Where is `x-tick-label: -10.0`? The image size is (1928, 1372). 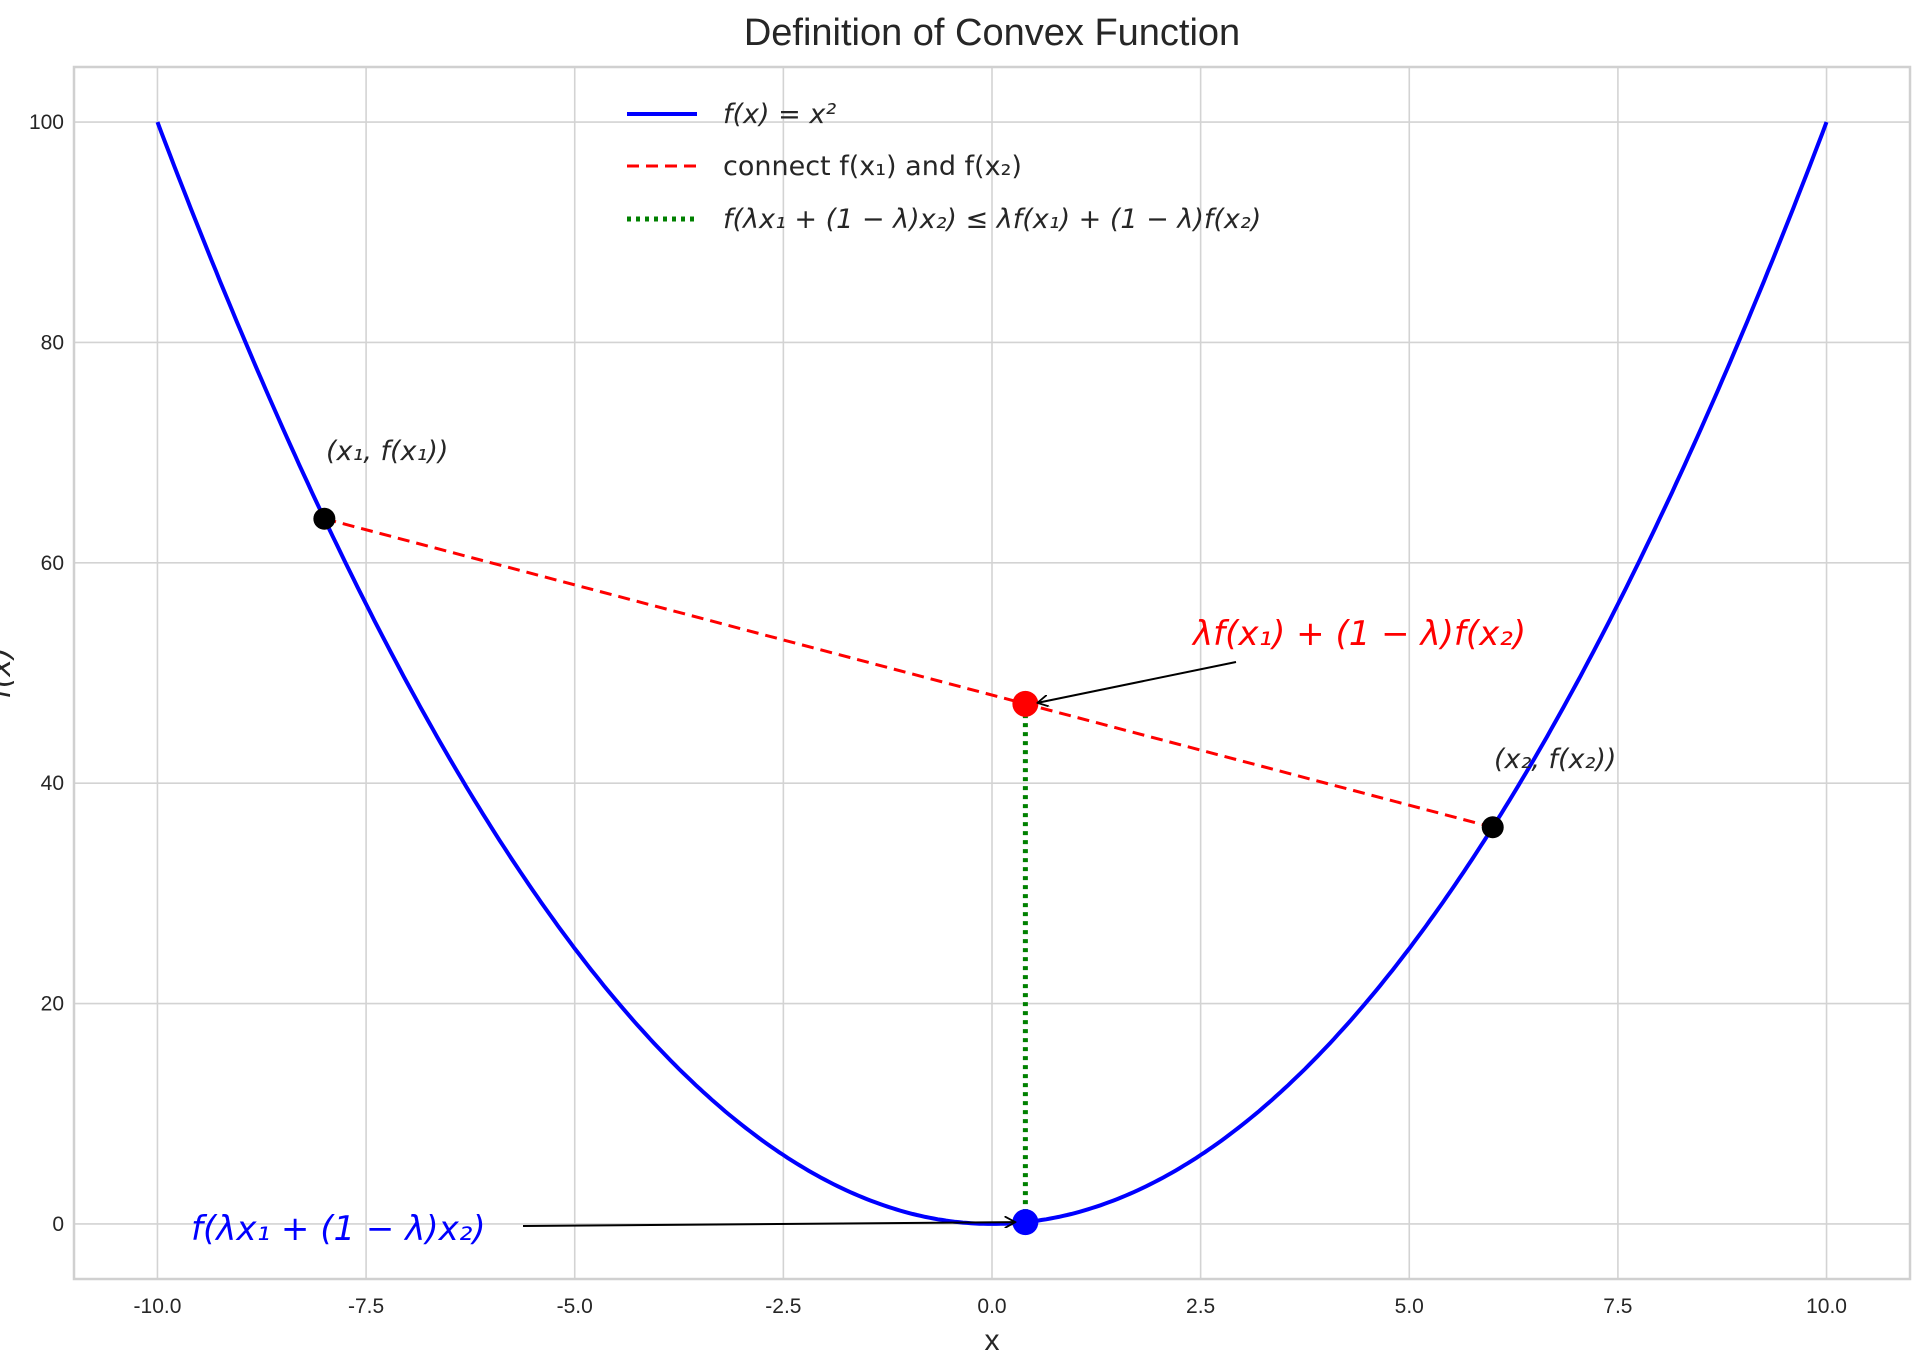 x-tick-label: -10.0 is located at coordinates (158, 1306).